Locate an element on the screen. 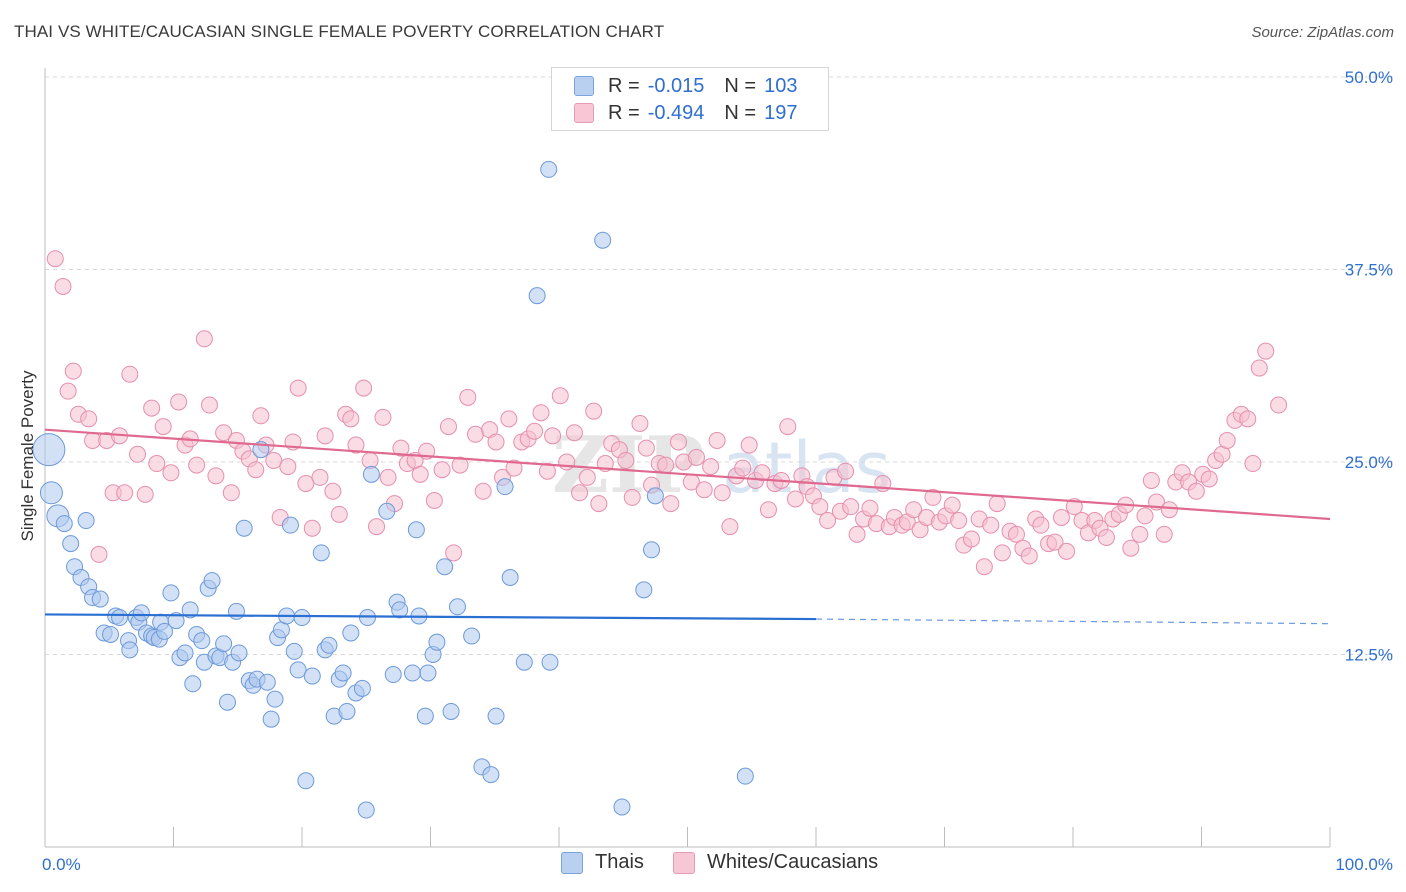 The image size is (1406, 892). x-tick-label-max: 100.0% is located at coordinates (1364, 864).